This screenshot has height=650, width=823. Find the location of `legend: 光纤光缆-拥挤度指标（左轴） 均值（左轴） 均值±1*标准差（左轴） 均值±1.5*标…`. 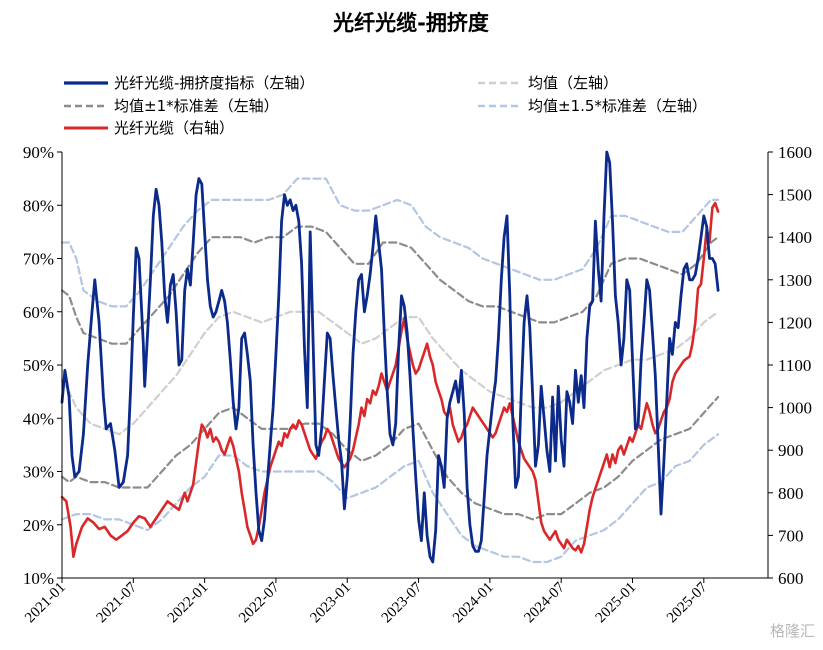

legend: 光纤光缆-拥挤度指标（左轴） 均值（左轴） 均值±1*标准差（左轴） 均值±1.5*标… is located at coordinates (385, 105).